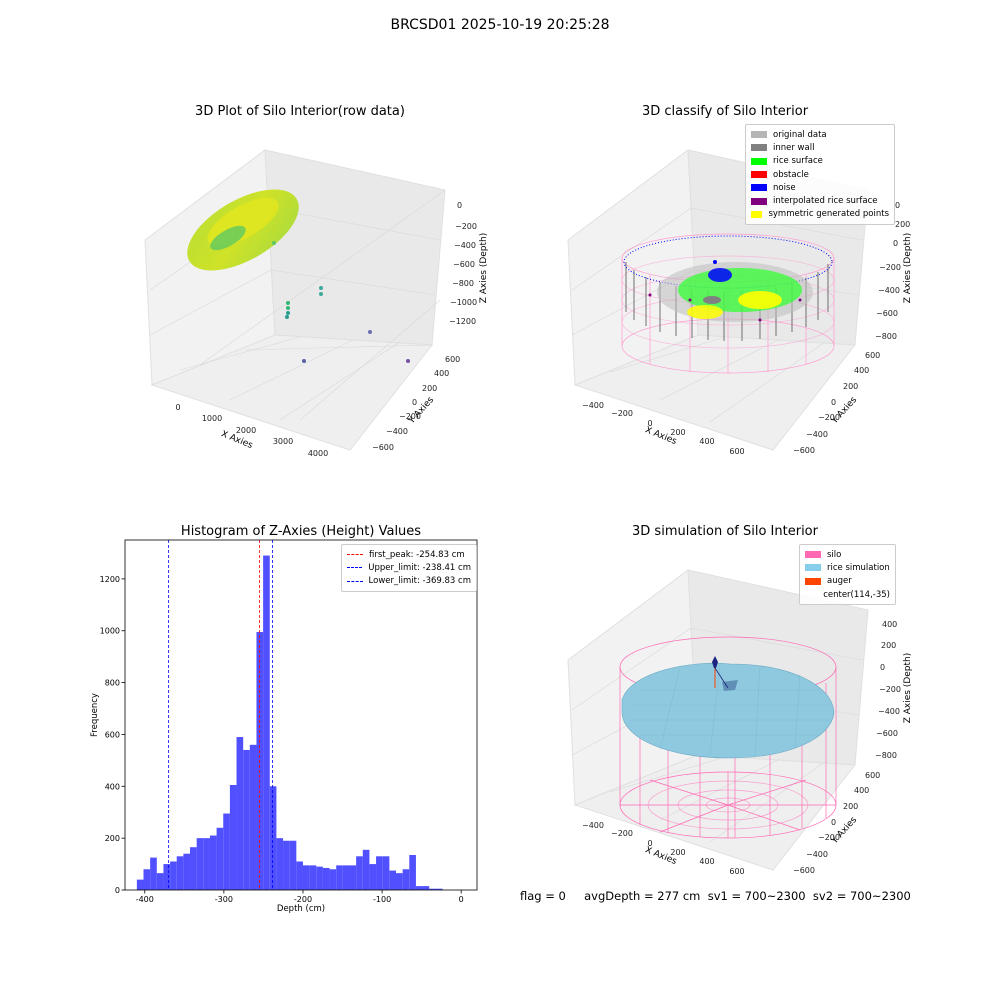 This screenshot has width=1000, height=1000. What do you see at coordinates (246, 430) in the screenshot?
I see `p1-xtick-2: 2000` at bounding box center [246, 430].